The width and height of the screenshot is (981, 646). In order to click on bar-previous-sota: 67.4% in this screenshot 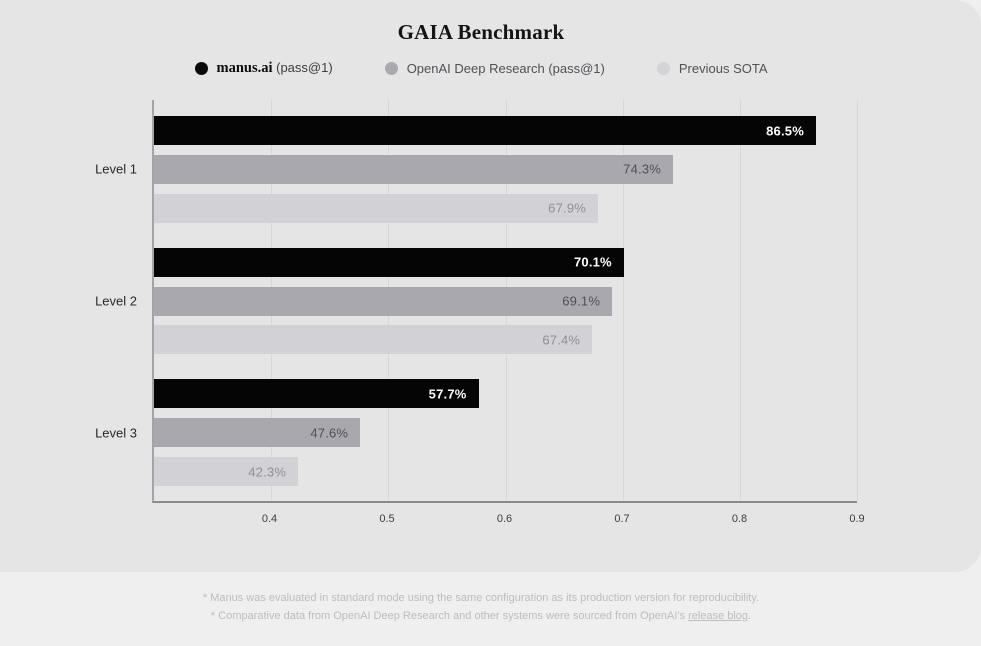, I will do `click(373, 340)`.